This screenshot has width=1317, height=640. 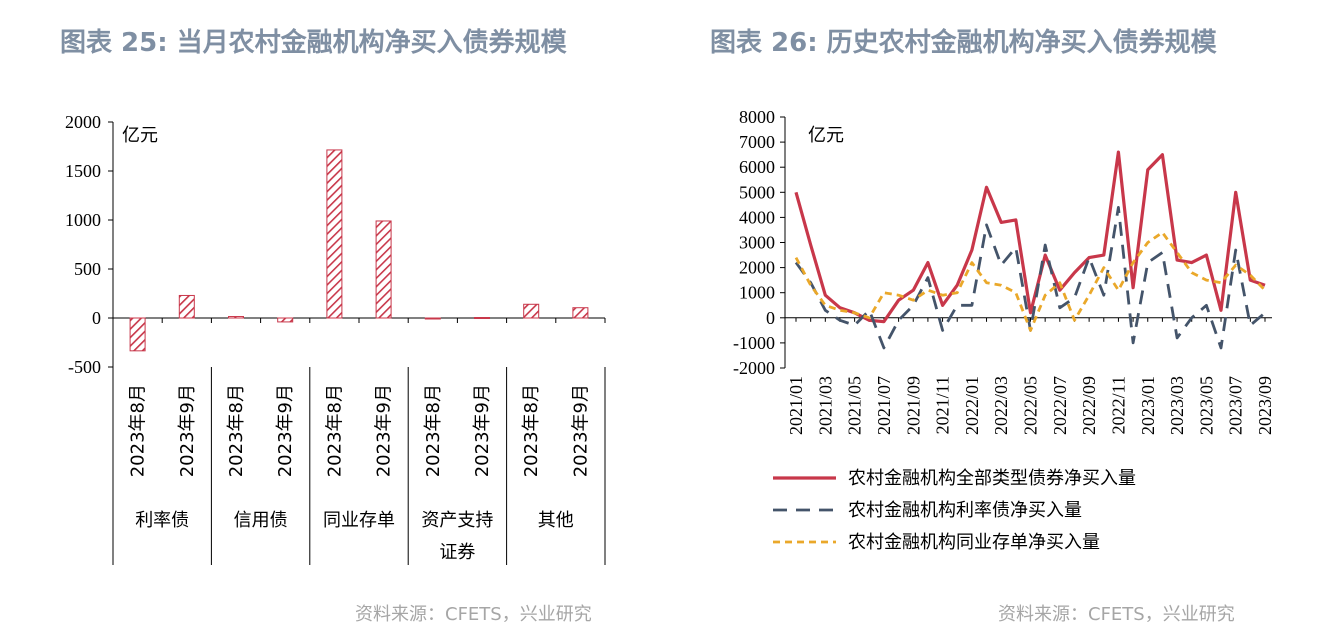 I want to click on left-chart-title: 图表 25: 当月农村金融机构净买入债券规模, so click(x=313, y=43).